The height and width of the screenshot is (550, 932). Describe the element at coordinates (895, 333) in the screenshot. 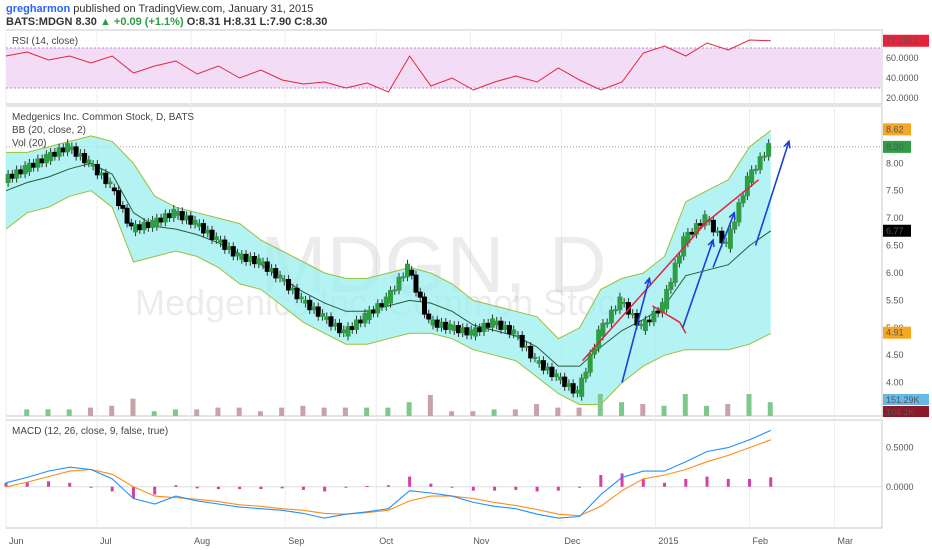

I see `price-tag-label: 4.91` at that location.